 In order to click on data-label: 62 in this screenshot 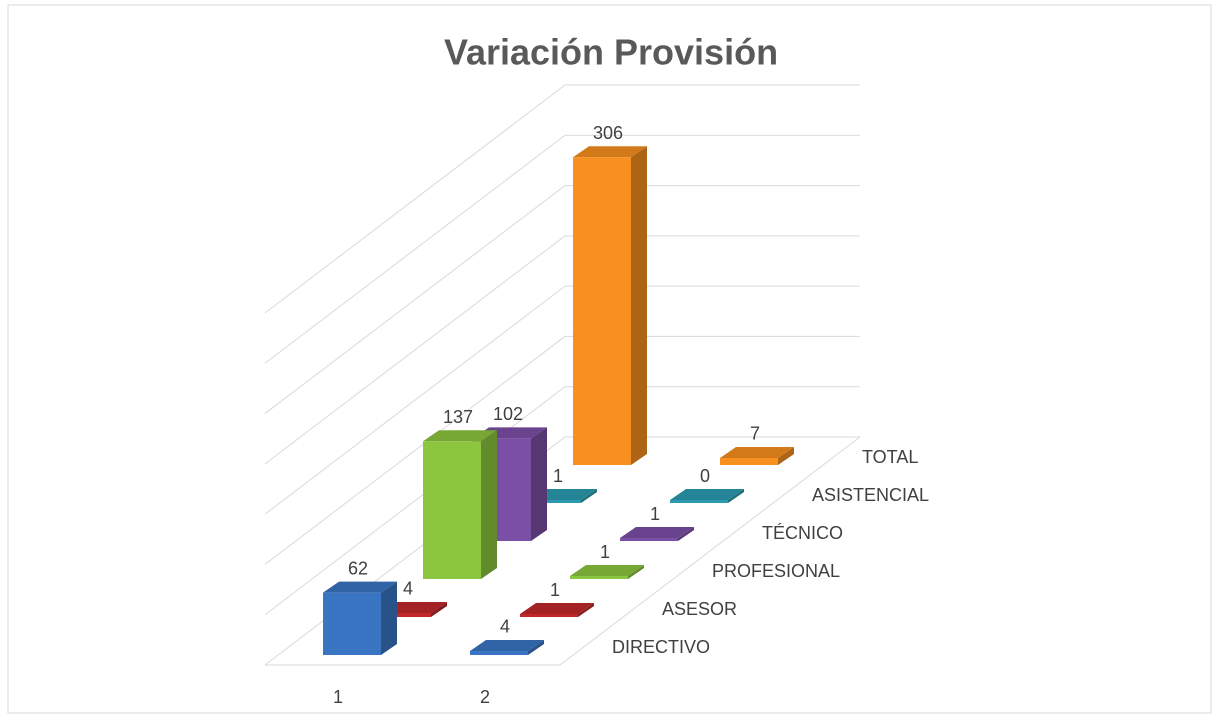, I will do `click(358, 568)`.